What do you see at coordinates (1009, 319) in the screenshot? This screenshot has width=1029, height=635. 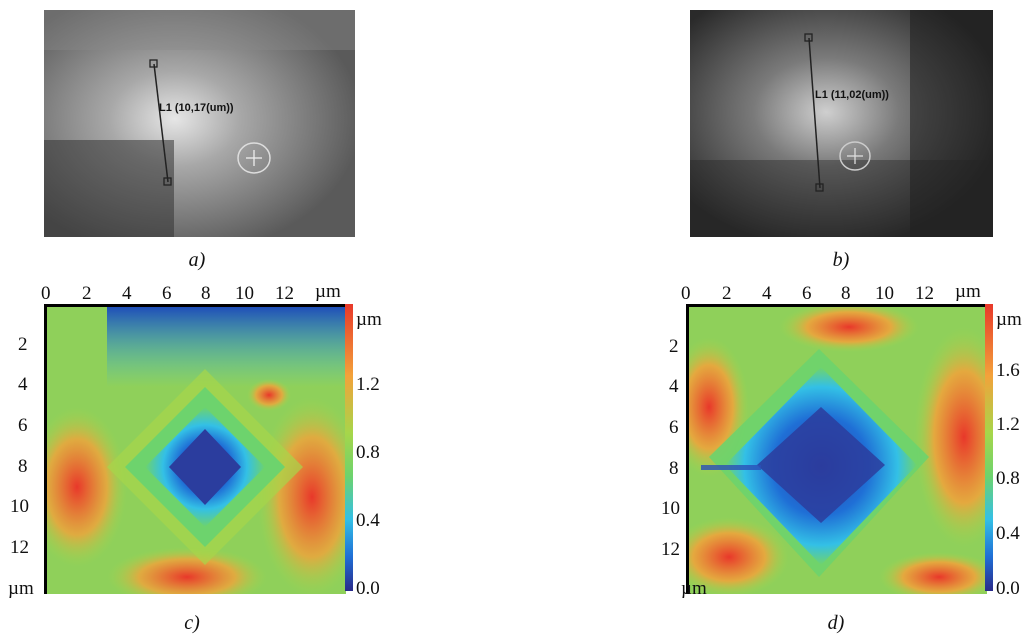 I see `d-cbar-unit: µm` at bounding box center [1009, 319].